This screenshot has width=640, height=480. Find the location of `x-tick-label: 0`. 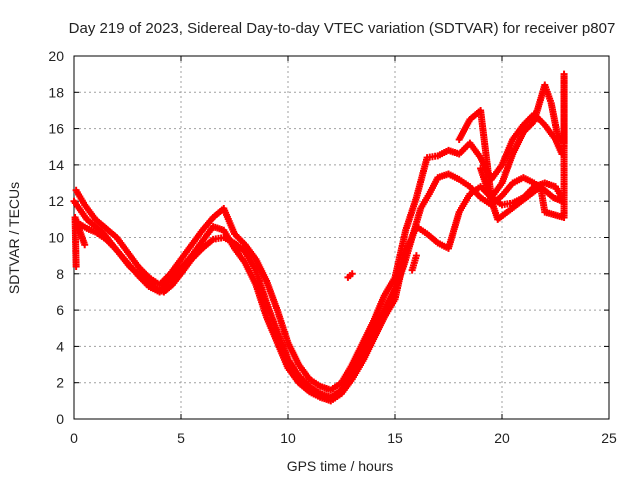

x-tick-label: 0 is located at coordinates (74, 438).